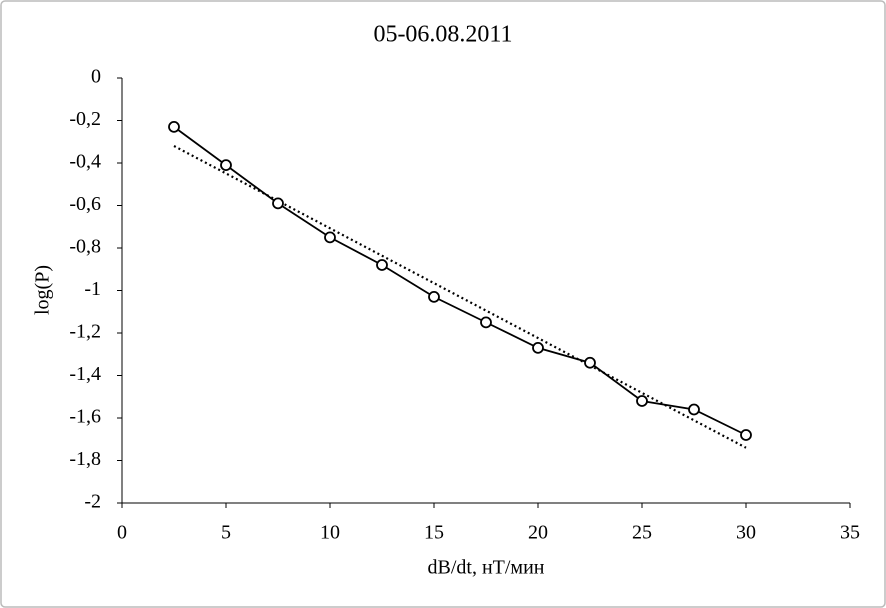  What do you see at coordinates (85, 247) in the screenshot?
I see `y-tick-label: -0,8` at bounding box center [85, 247].